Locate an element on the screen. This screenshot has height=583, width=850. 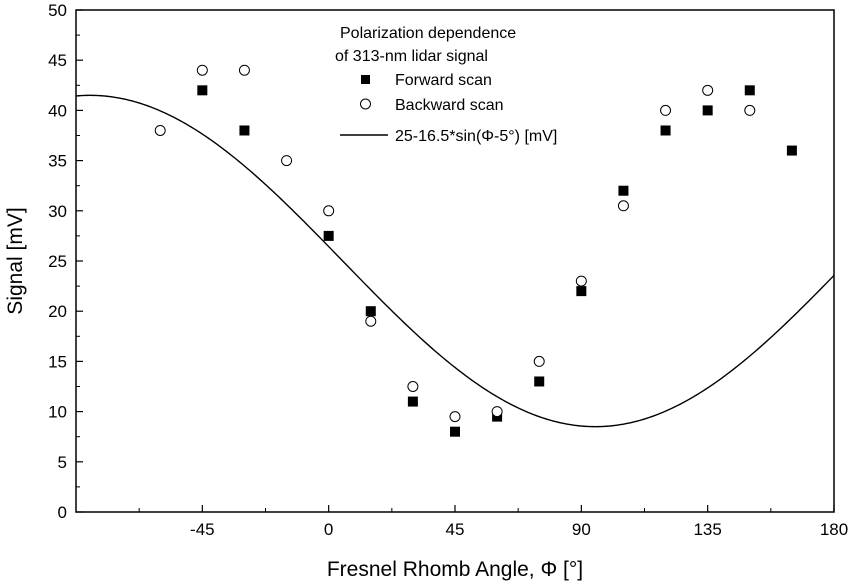
legend-backward-label: Backward scan is located at coordinates (449, 105).